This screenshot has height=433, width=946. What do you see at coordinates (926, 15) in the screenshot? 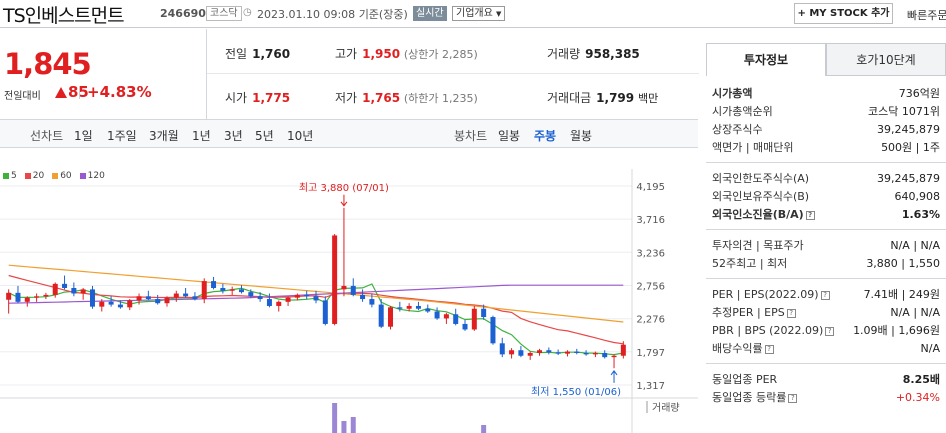
I see `quick-order-link: 빠른주문` at bounding box center [926, 15].